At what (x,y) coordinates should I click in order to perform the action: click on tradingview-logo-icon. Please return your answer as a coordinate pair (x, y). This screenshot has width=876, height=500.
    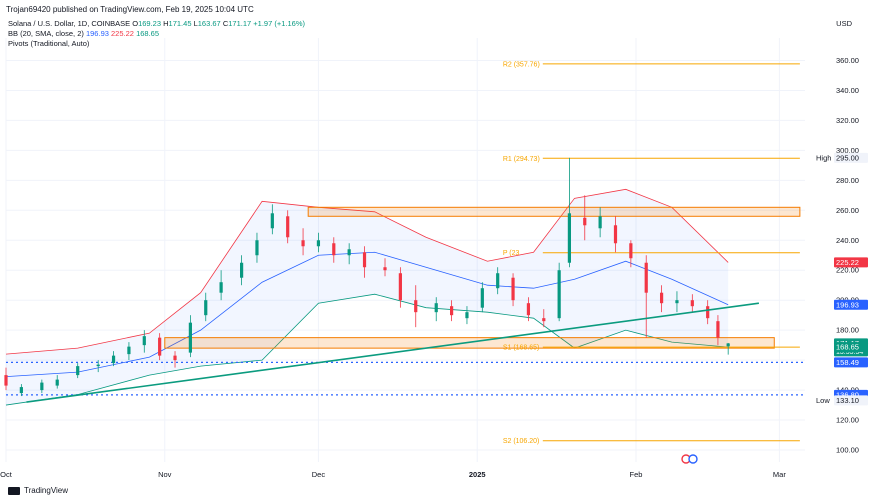
    Looking at the image, I should click on (14, 490).